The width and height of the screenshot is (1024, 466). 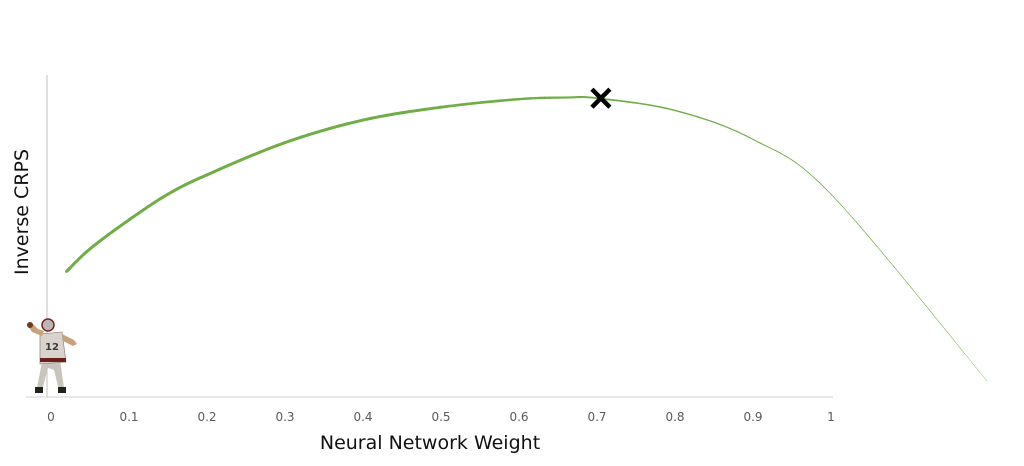 I want to click on quarterback-other-arm, so click(x=69, y=340).